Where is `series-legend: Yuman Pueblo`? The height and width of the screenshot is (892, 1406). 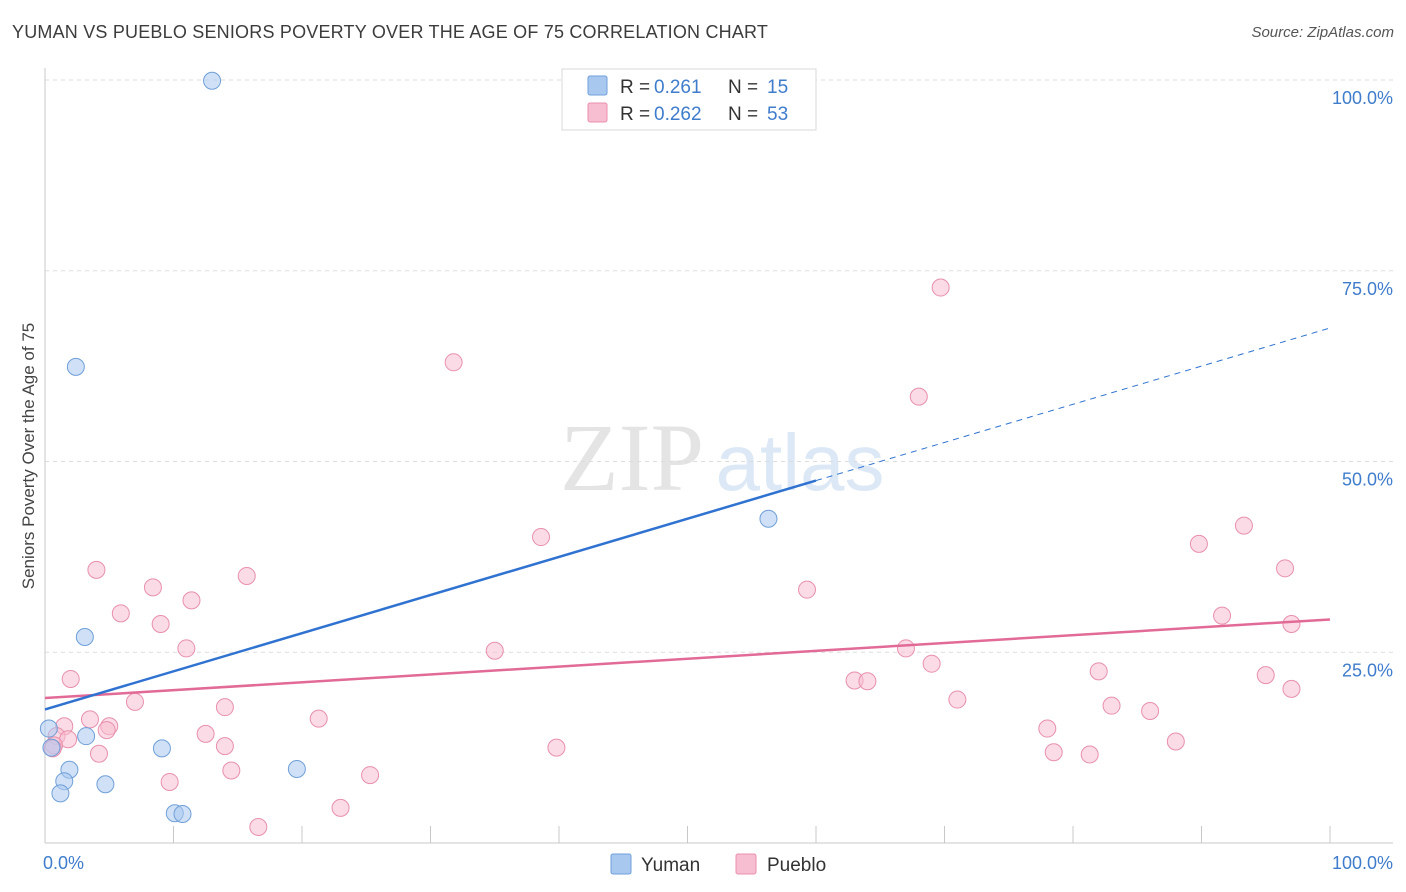
series-legend: Yuman Pueblo is located at coordinates (718, 864).